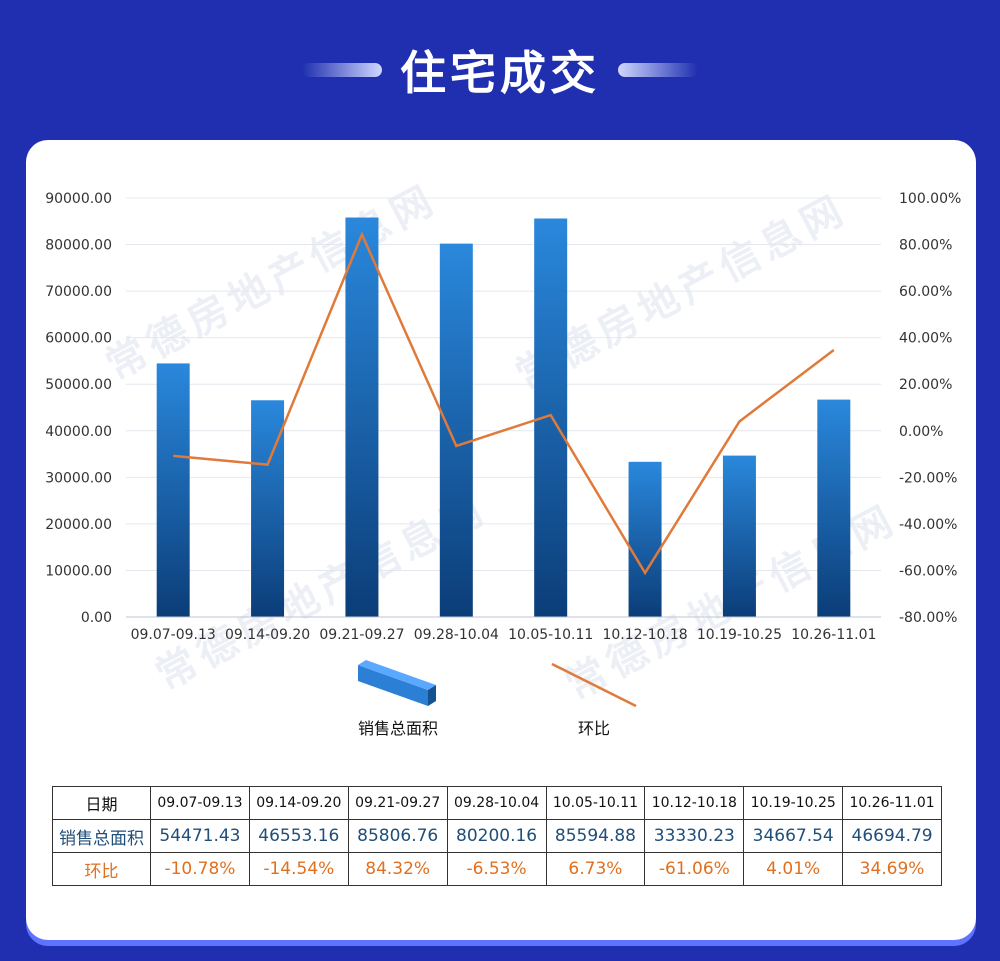 The image size is (1000, 961). Describe the element at coordinates (644, 635) in the screenshot. I see `x-tick-label: 10.12-10.18` at that location.